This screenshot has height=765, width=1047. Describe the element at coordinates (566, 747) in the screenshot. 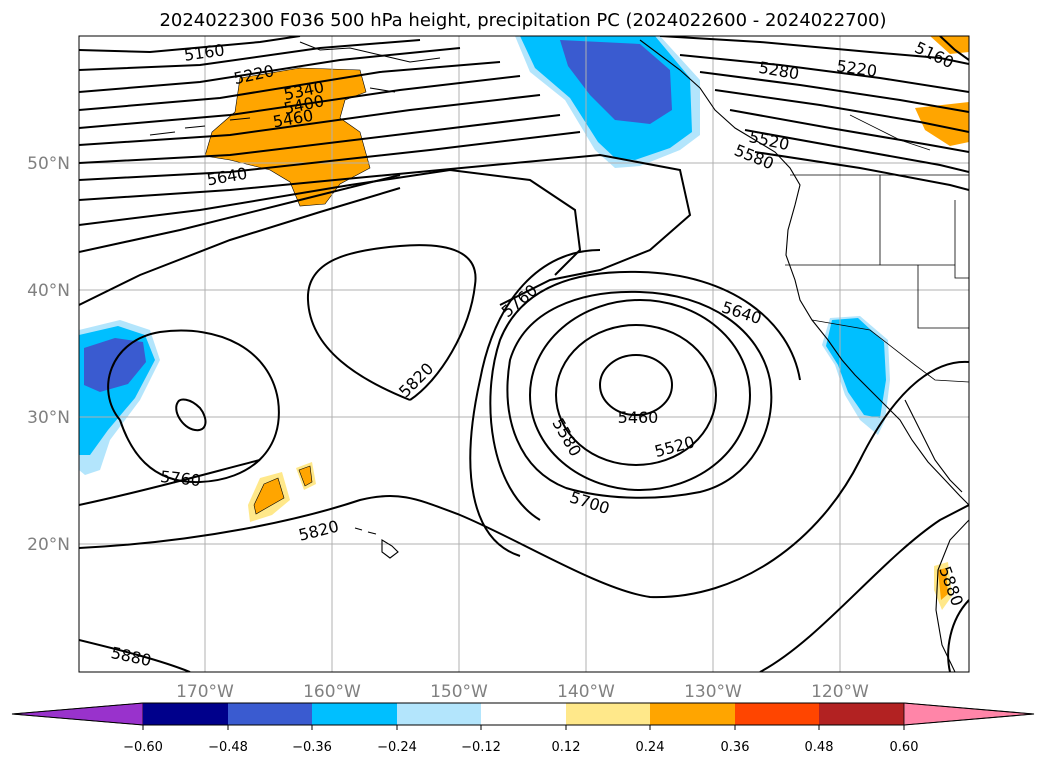

I see `colorbar-tick-label: 0.12` at that location.